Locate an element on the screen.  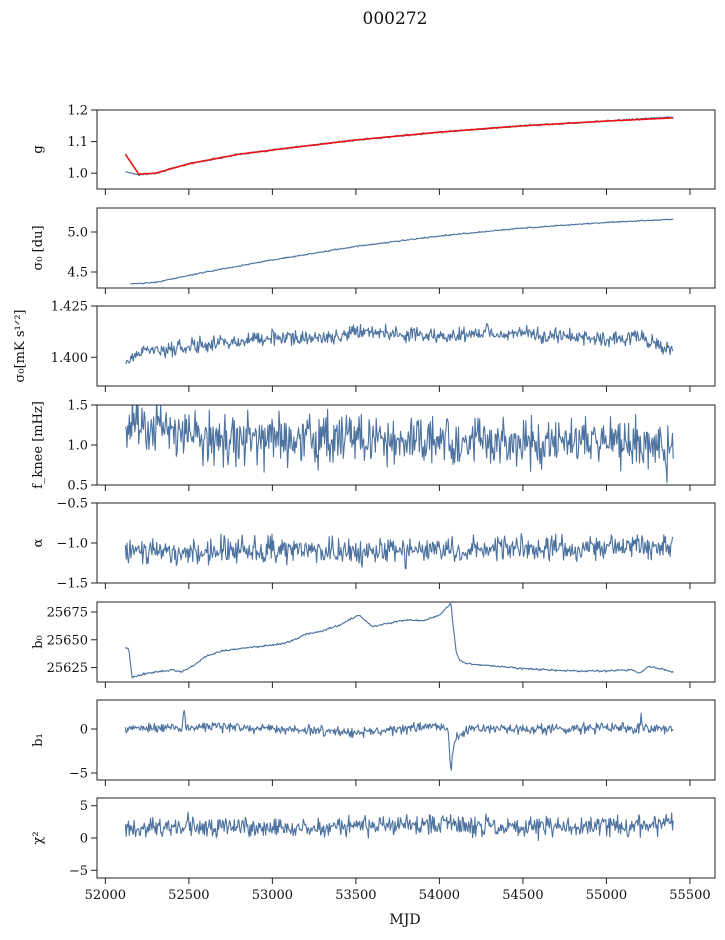
y-tick-label: 5 is located at coordinates (84, 806).